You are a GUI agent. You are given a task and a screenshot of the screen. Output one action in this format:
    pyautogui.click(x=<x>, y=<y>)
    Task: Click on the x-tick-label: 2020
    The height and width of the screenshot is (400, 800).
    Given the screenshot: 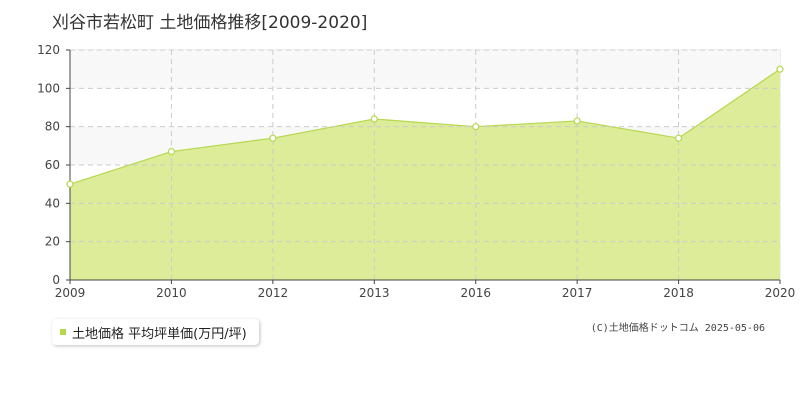 What is the action you would take?
    pyautogui.click(x=780, y=293)
    